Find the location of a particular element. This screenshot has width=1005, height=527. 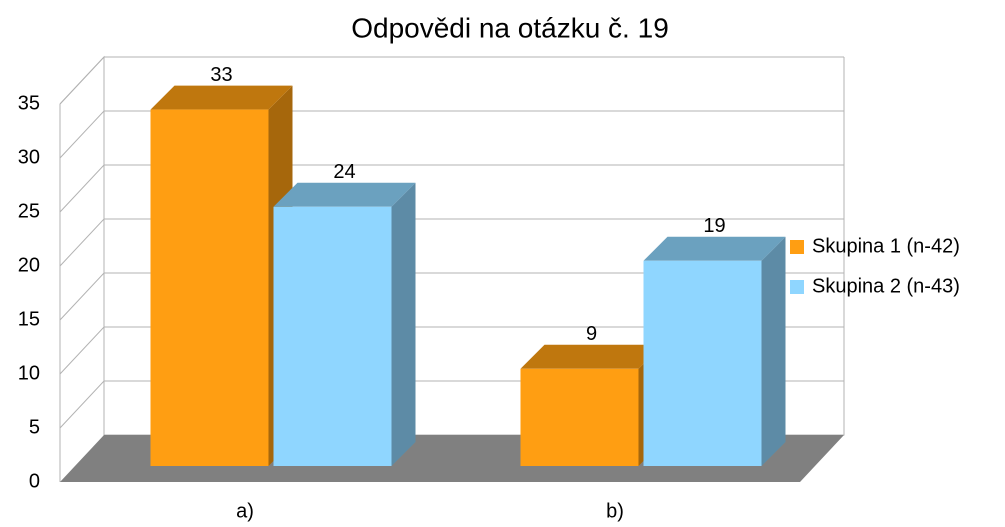

data-label: 24 is located at coordinates (344, 172).